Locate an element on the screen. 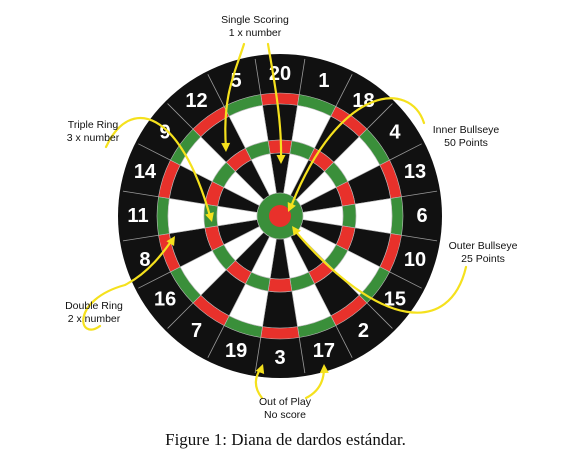 The width and height of the screenshot is (571, 464). triple-ring-value: 3 x number is located at coordinates (93, 138).